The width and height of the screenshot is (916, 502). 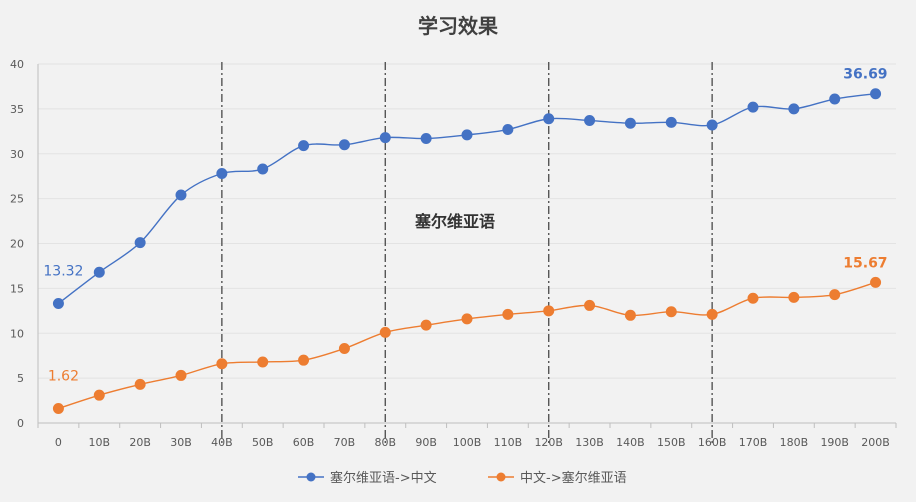 I want to click on x-tick-label: 110B, so click(x=508, y=442).